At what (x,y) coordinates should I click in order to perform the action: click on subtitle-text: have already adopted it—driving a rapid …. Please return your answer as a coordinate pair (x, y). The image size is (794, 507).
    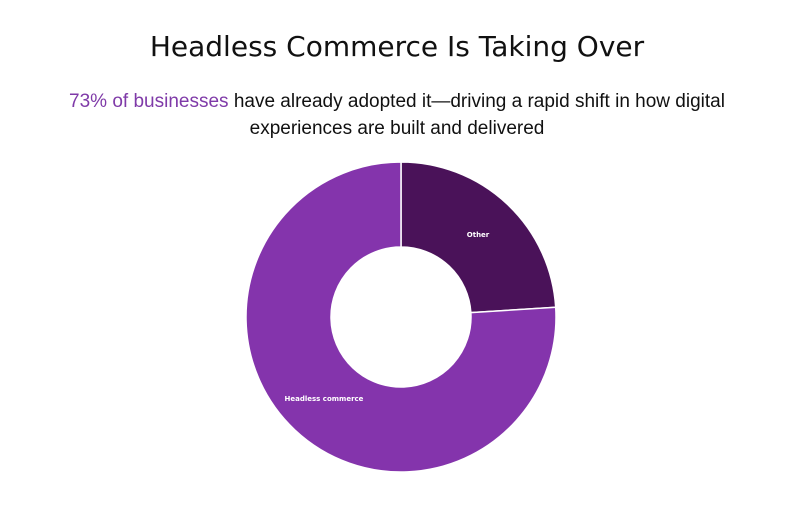
    Looking at the image, I should click on (476, 115).